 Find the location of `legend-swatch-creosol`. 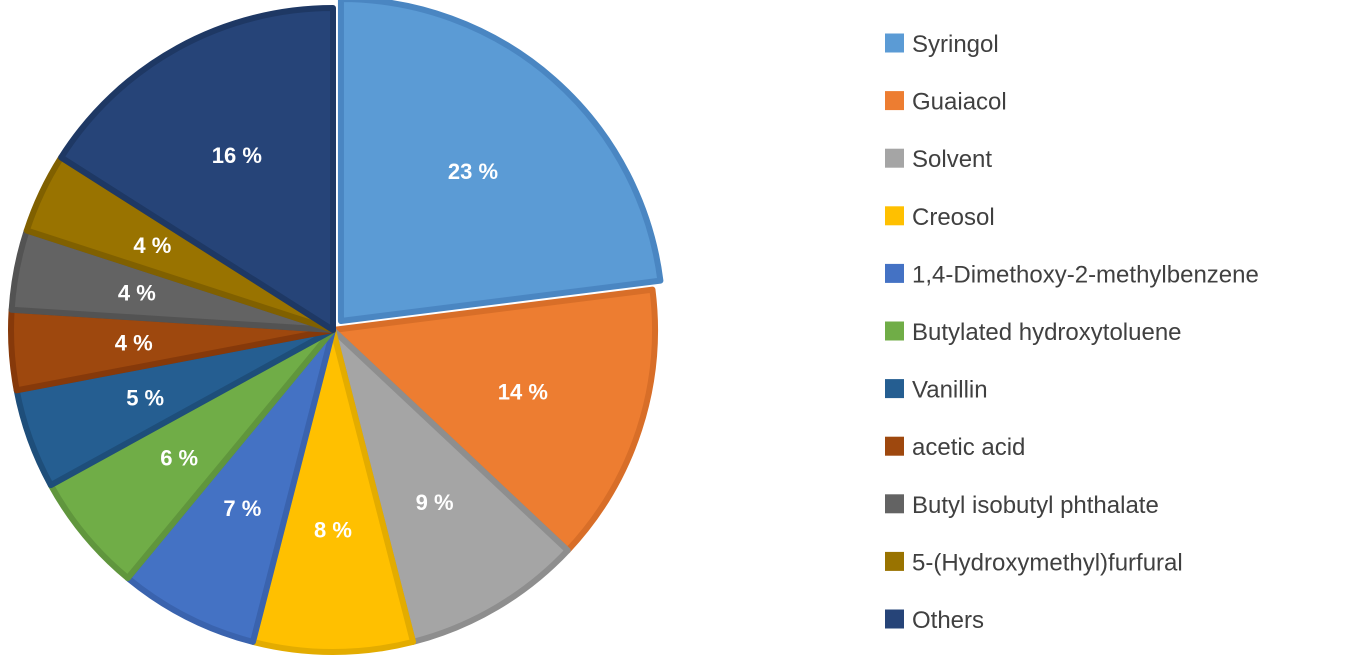

legend-swatch-creosol is located at coordinates (894, 216).